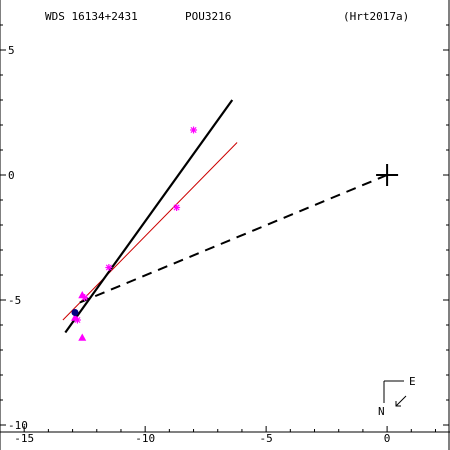 The width and height of the screenshot is (450, 450). What do you see at coordinates (11, 175) in the screenshot?
I see `y-tick-label: 0` at bounding box center [11, 175].